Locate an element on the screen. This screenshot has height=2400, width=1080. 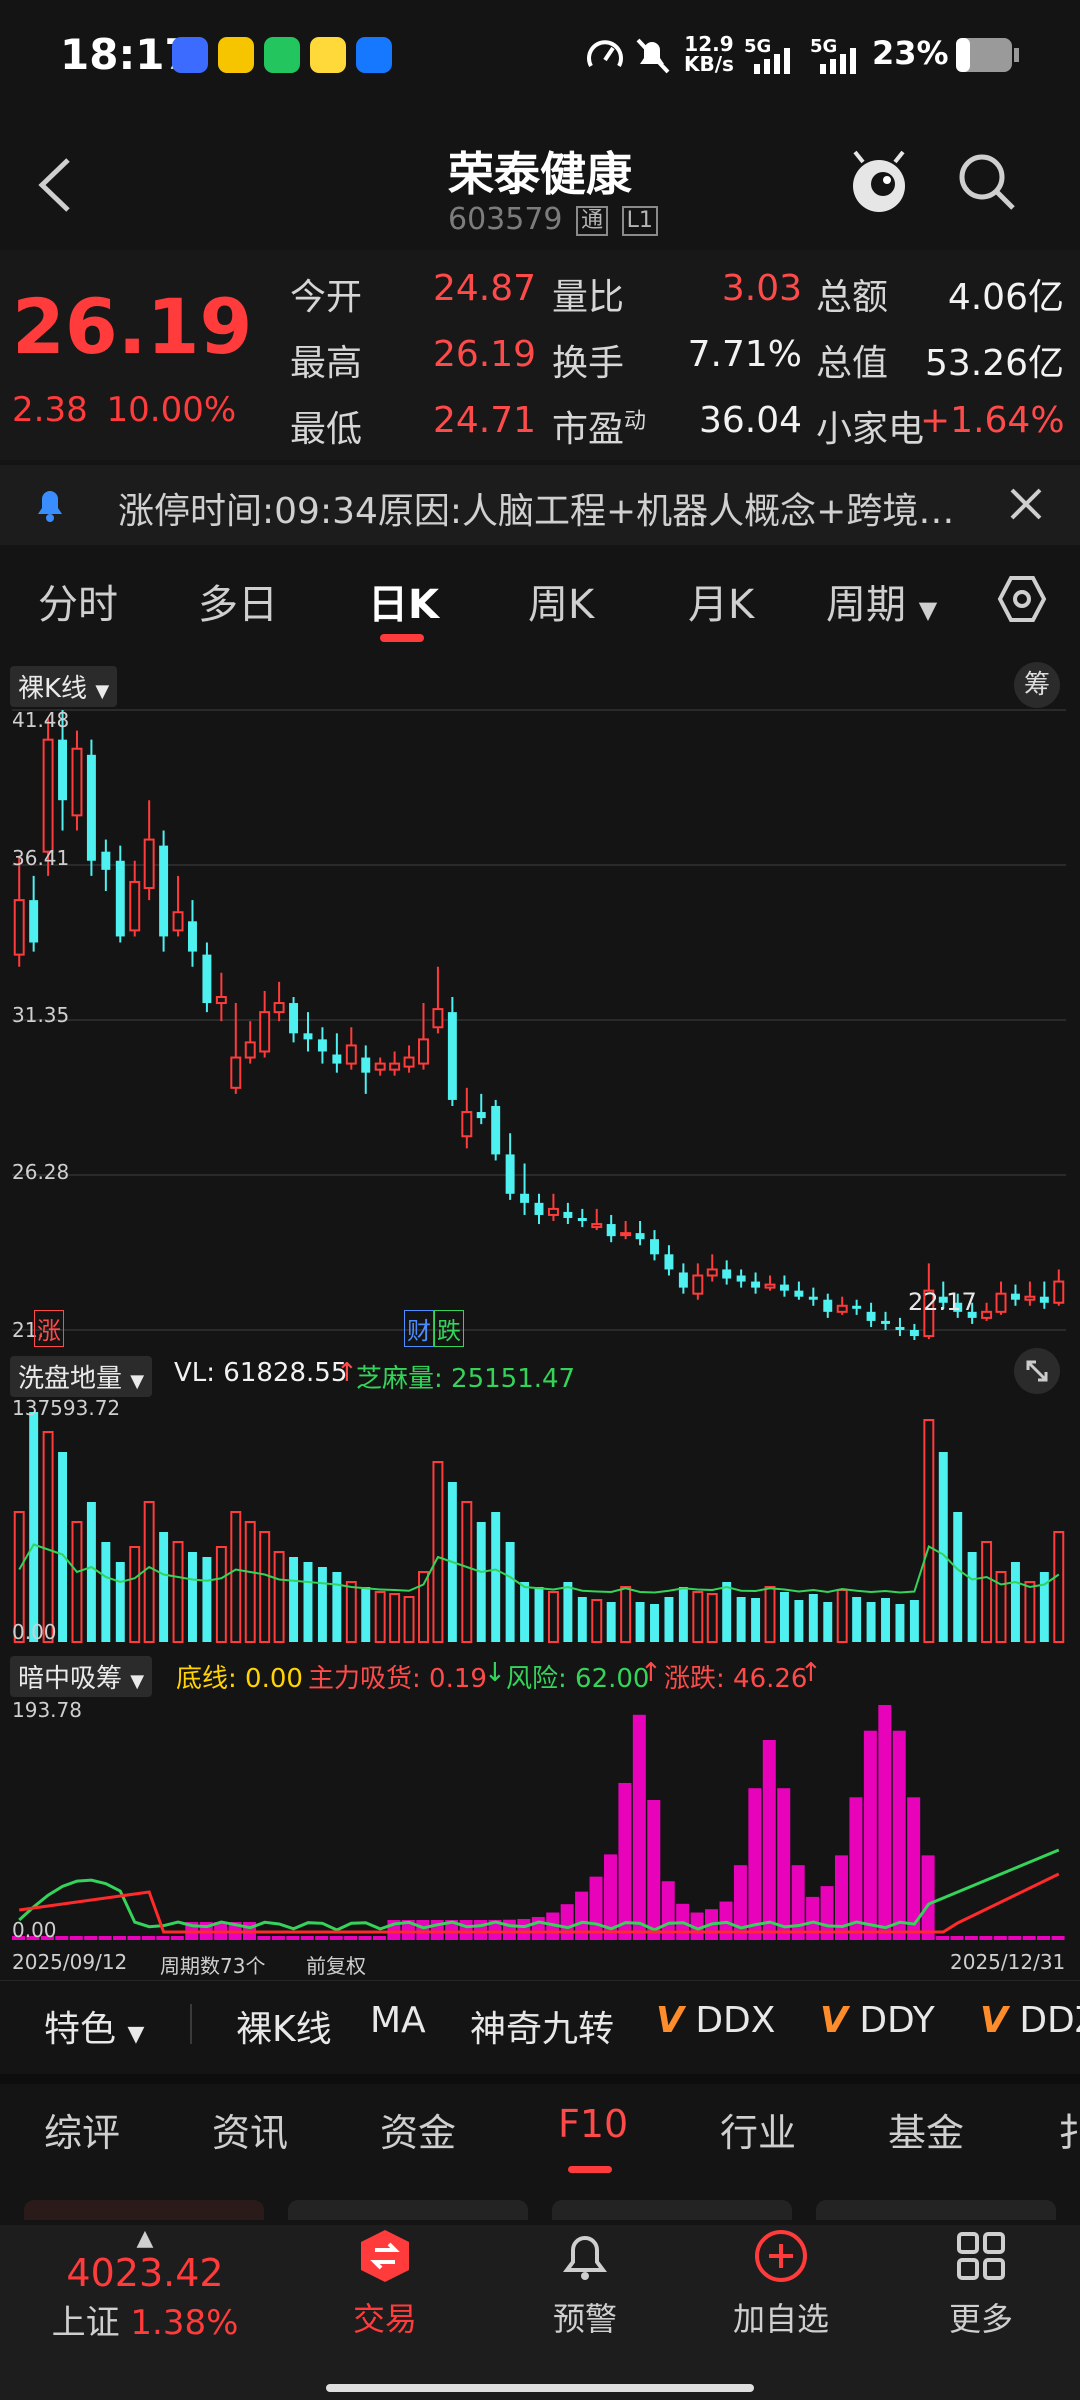
indicator-dropdown: 暗中吸筹 ▼ is located at coordinates (81, 1676).